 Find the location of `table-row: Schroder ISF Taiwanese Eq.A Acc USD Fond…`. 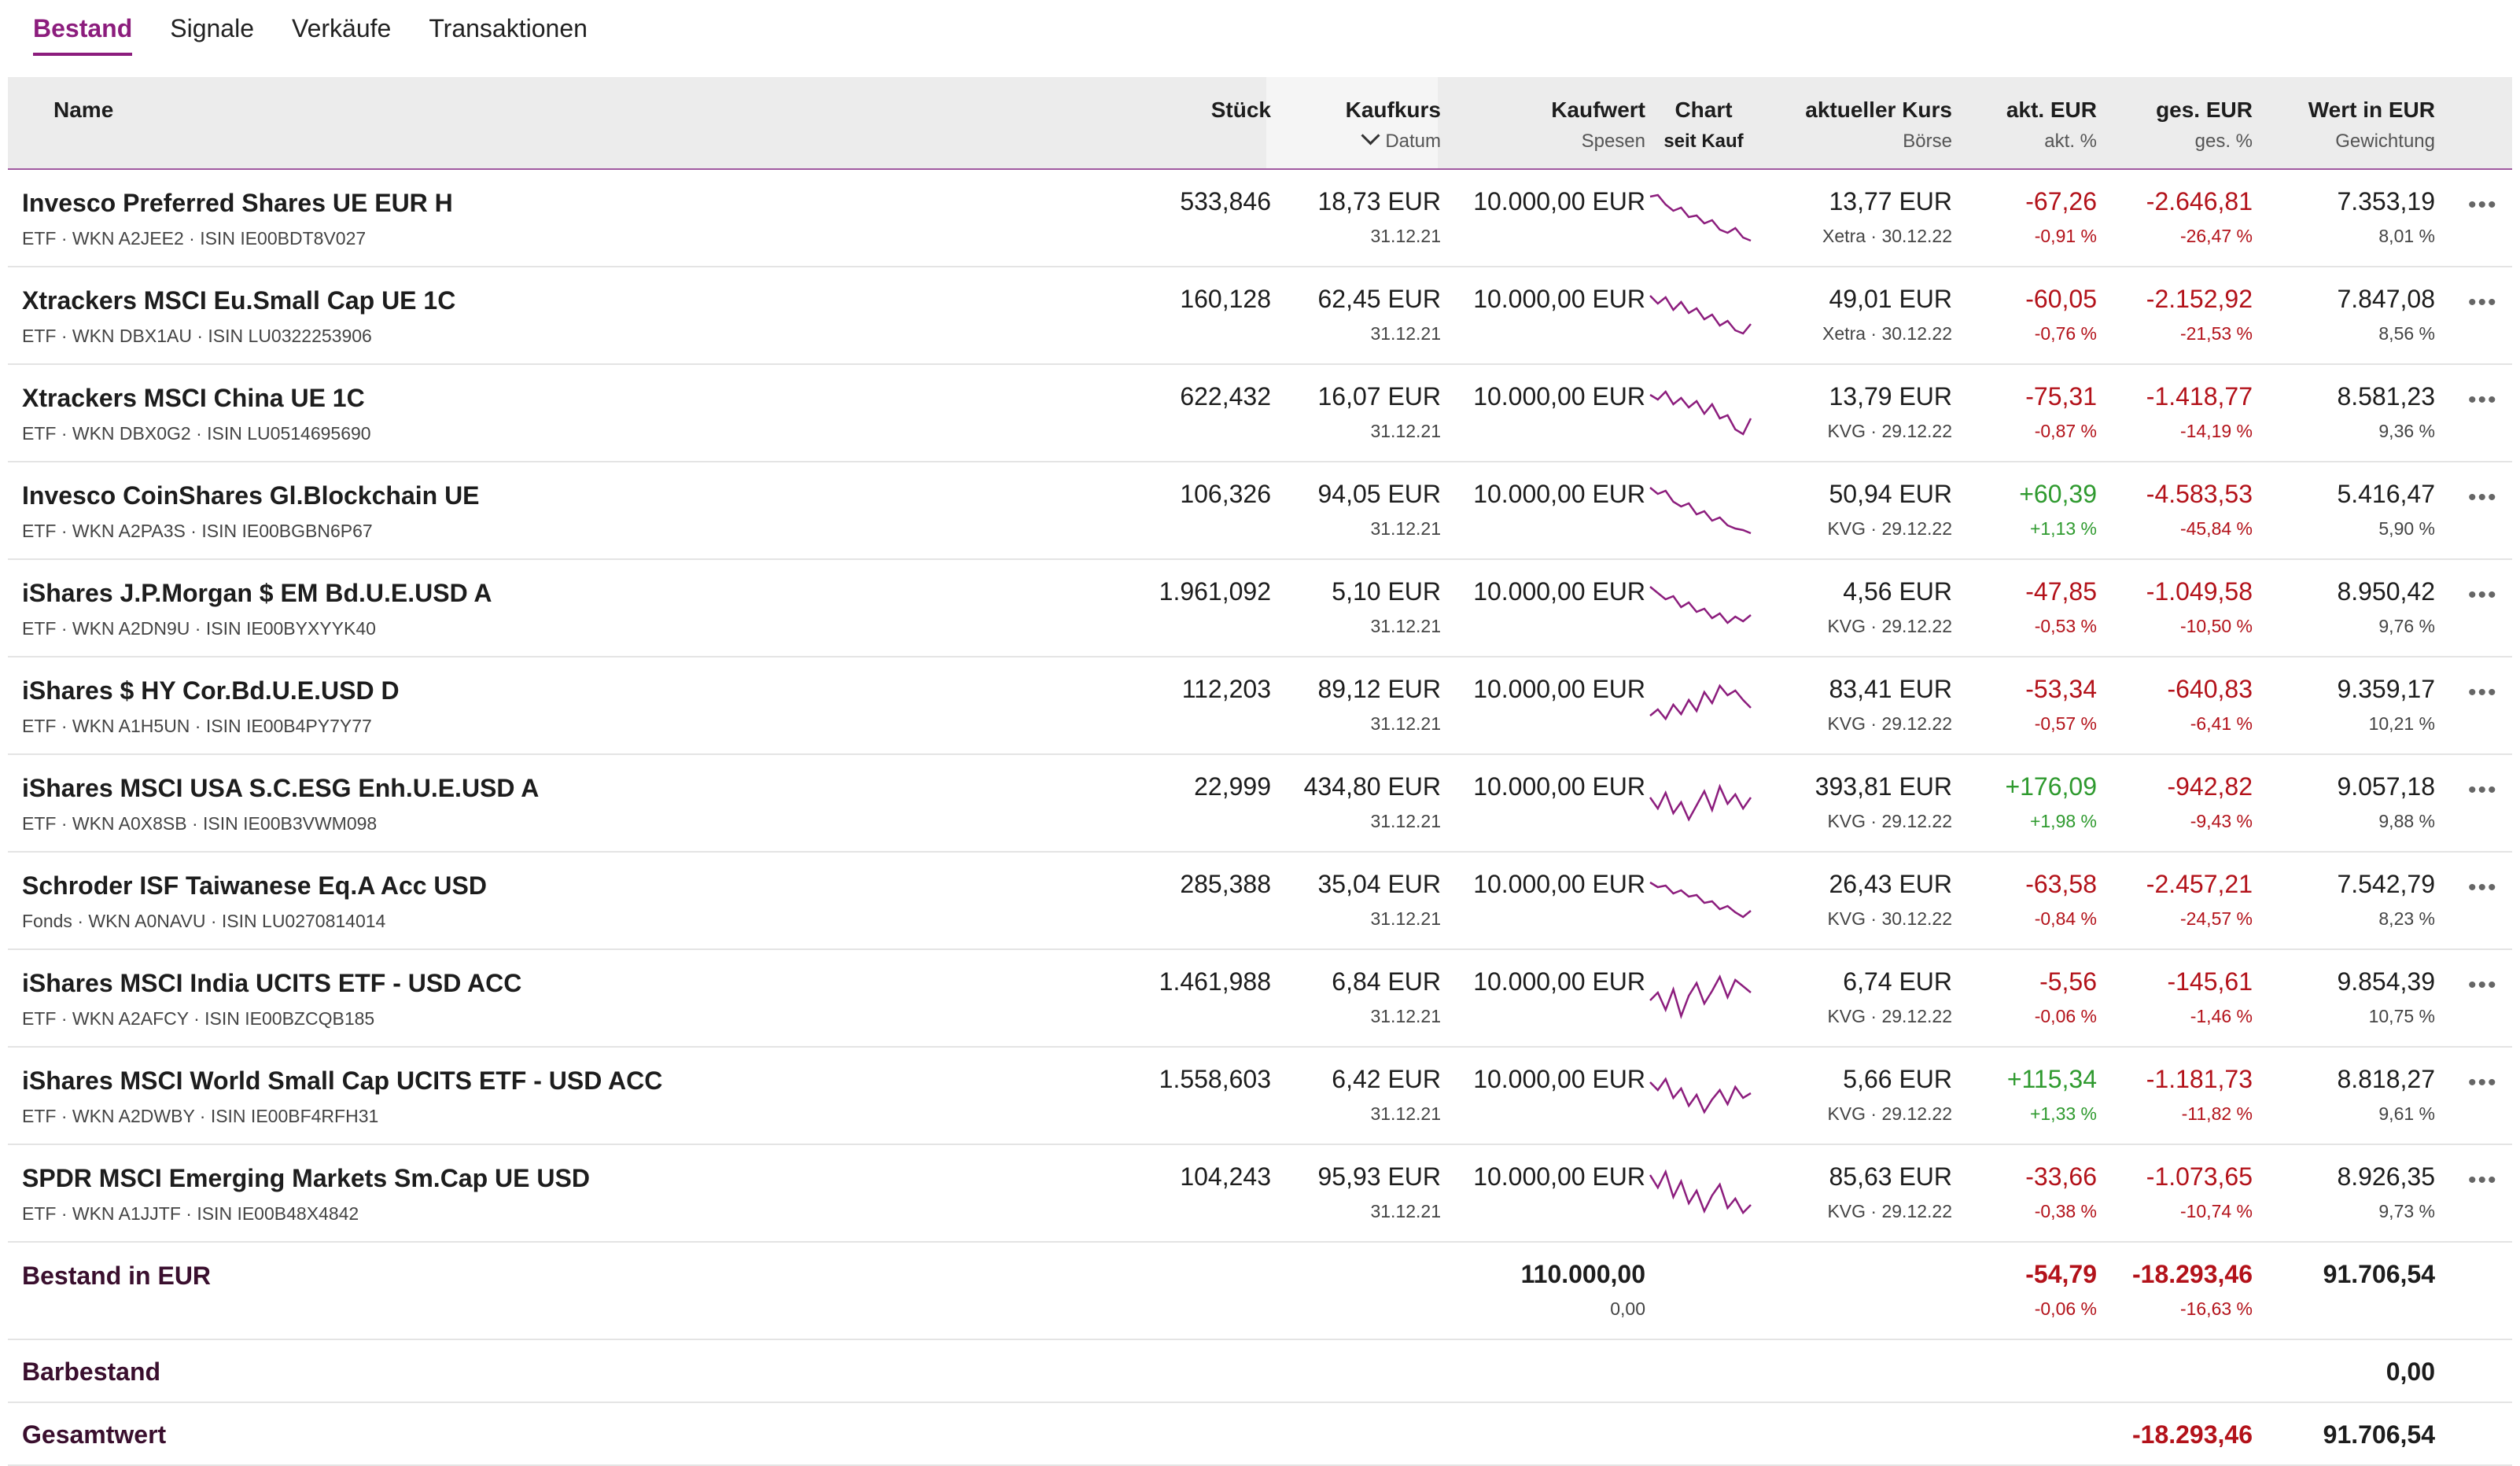

table-row: Schroder ISF Taiwanese Eq.A Acc USD Fond… is located at coordinates (1260, 901).